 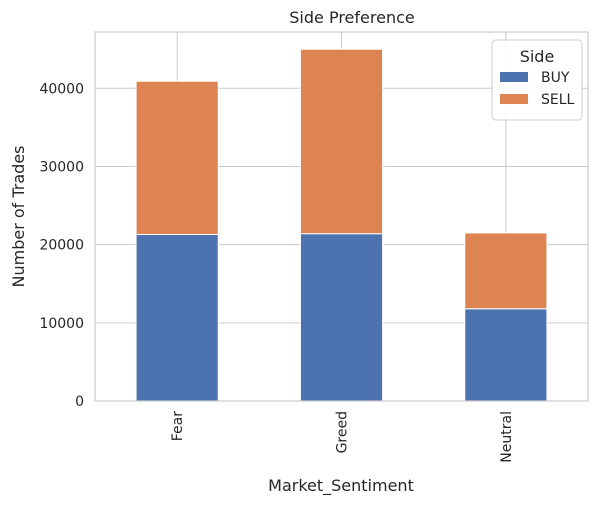 I want to click on y-tick-label: 0, so click(x=79, y=402).